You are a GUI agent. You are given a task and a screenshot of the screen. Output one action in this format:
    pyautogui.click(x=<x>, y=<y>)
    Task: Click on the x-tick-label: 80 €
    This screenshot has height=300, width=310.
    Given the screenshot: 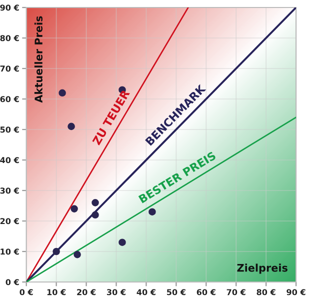 What is the action you would take?
    pyautogui.click(x=266, y=292)
    